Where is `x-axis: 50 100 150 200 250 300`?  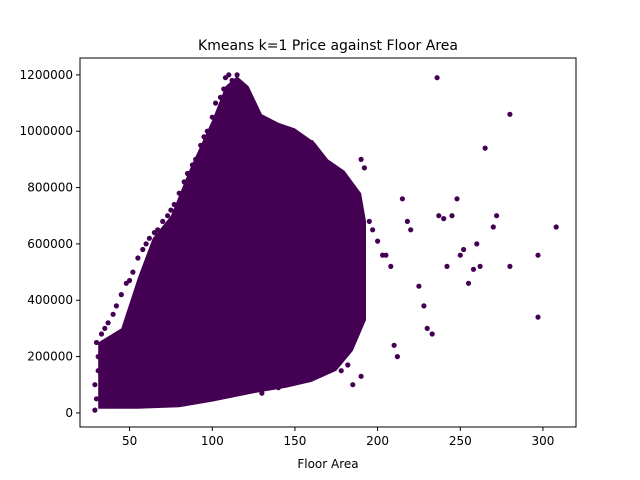
x-axis: 50 100 150 200 250 300 is located at coordinates (338, 437).